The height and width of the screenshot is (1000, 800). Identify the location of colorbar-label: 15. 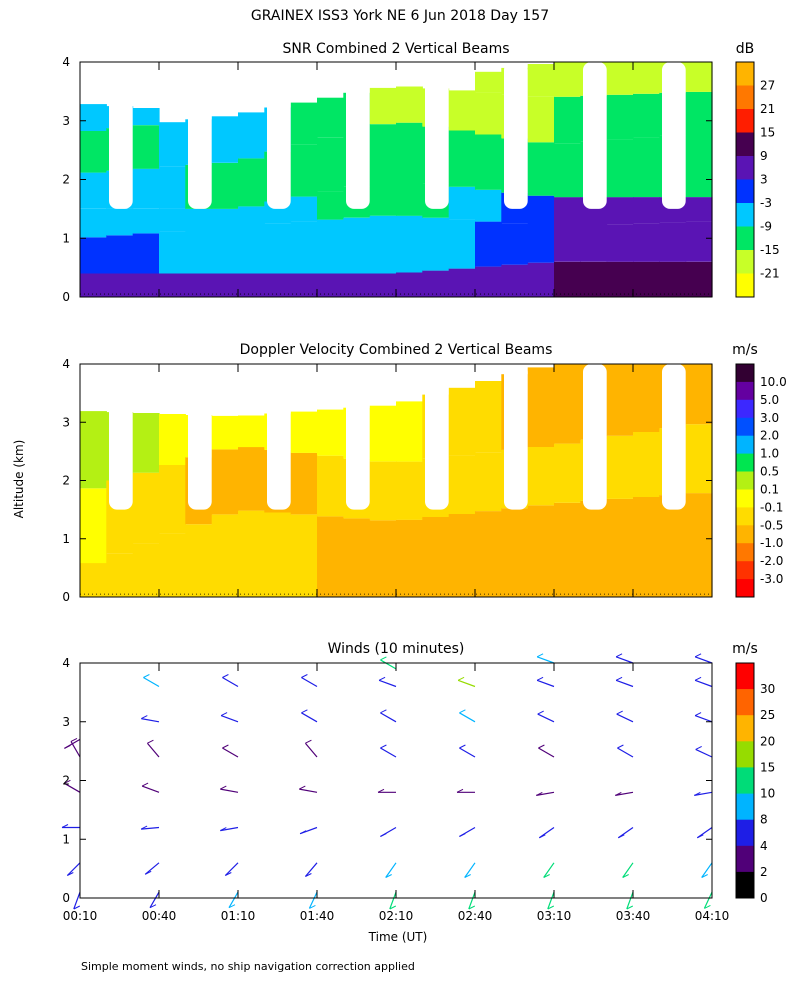
(767, 133).